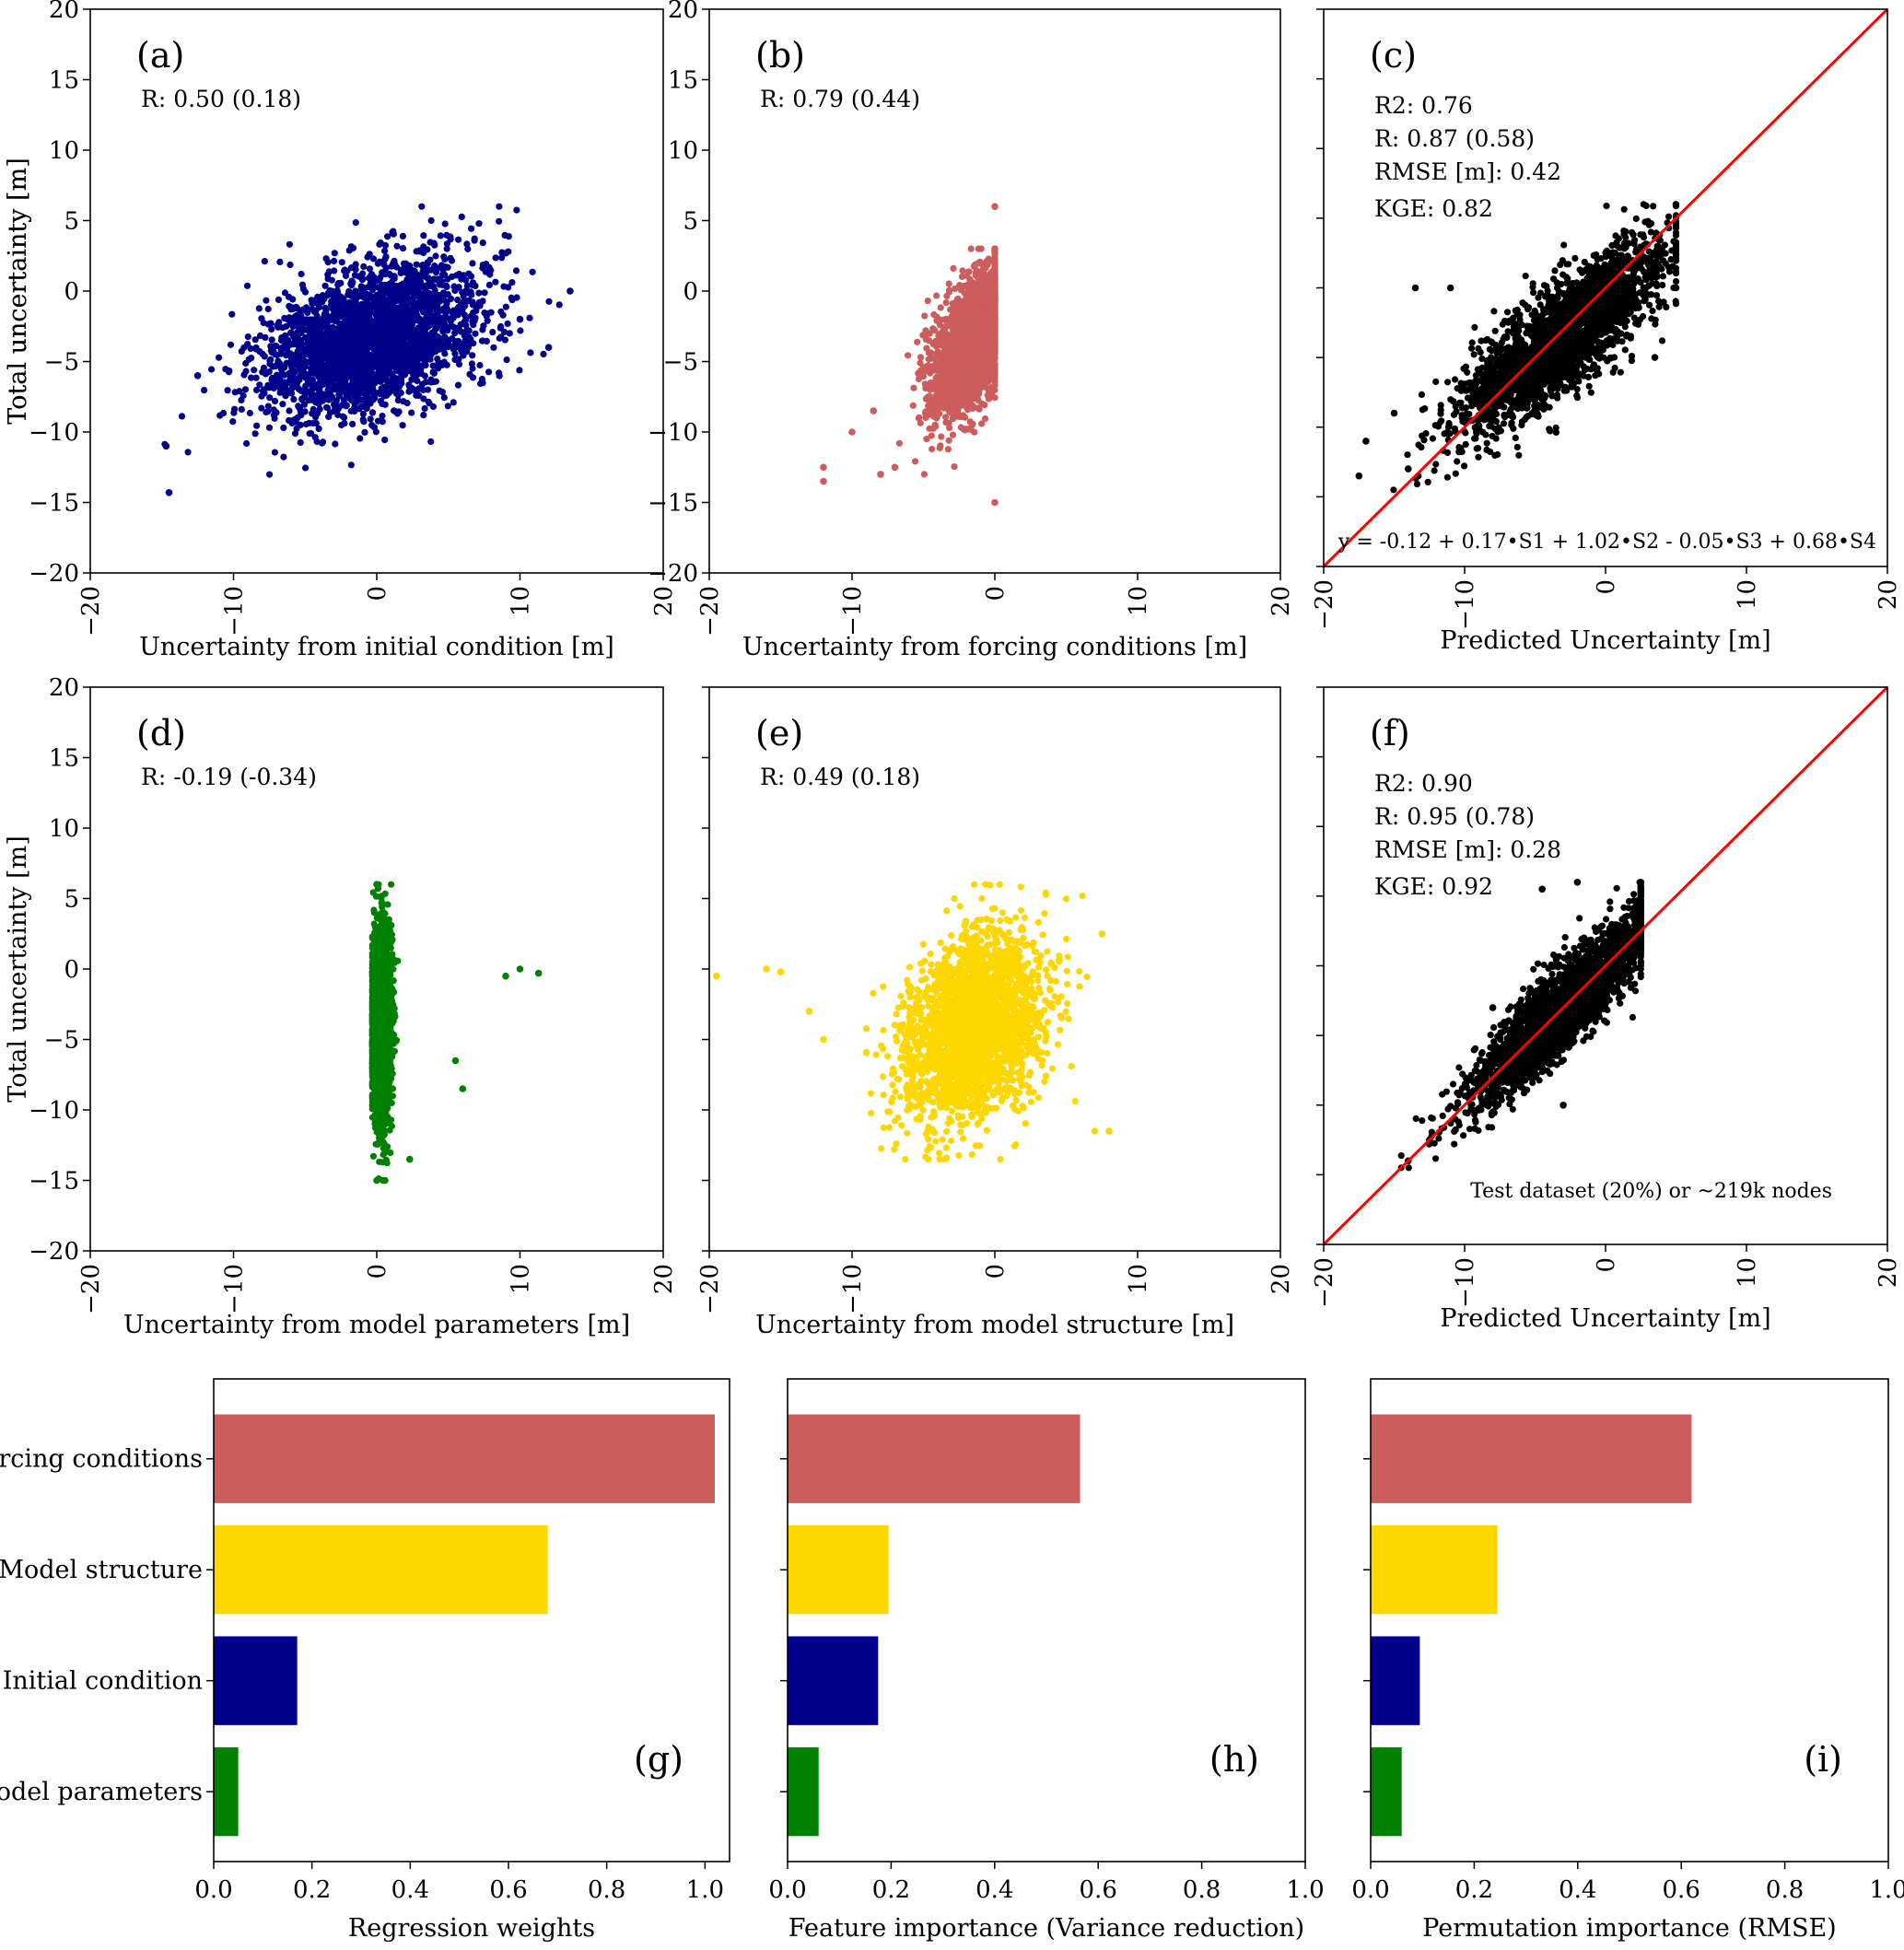  I want to click on y-tick-label: 10, so click(64, 151).